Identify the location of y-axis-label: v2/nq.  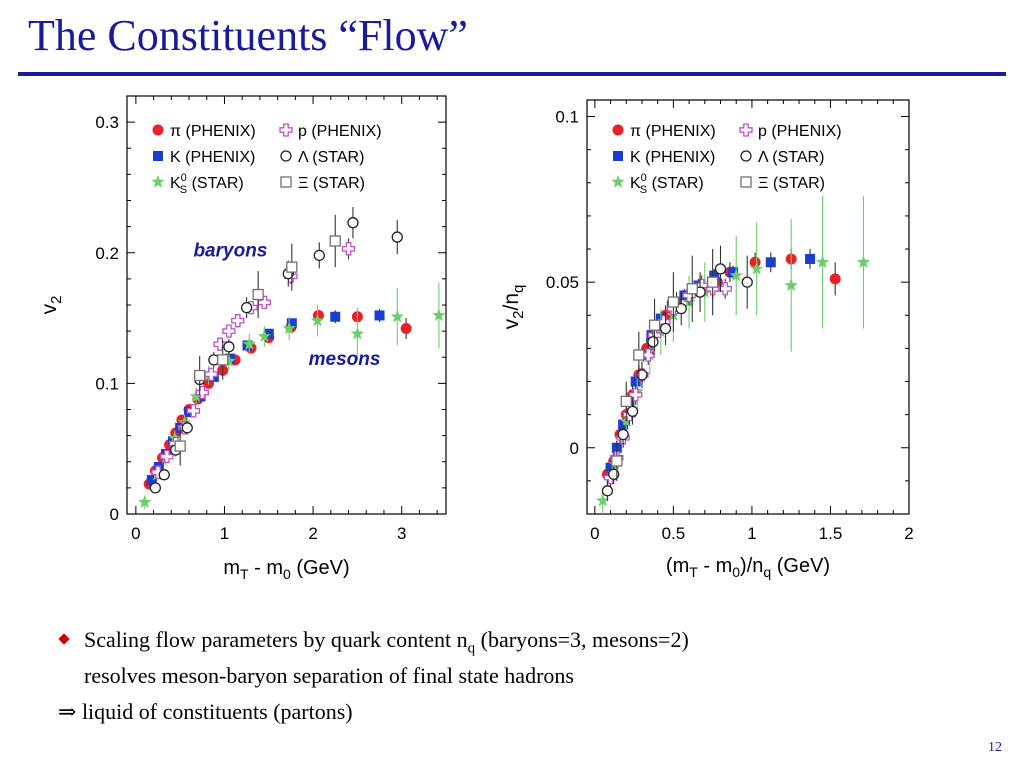
(513, 307).